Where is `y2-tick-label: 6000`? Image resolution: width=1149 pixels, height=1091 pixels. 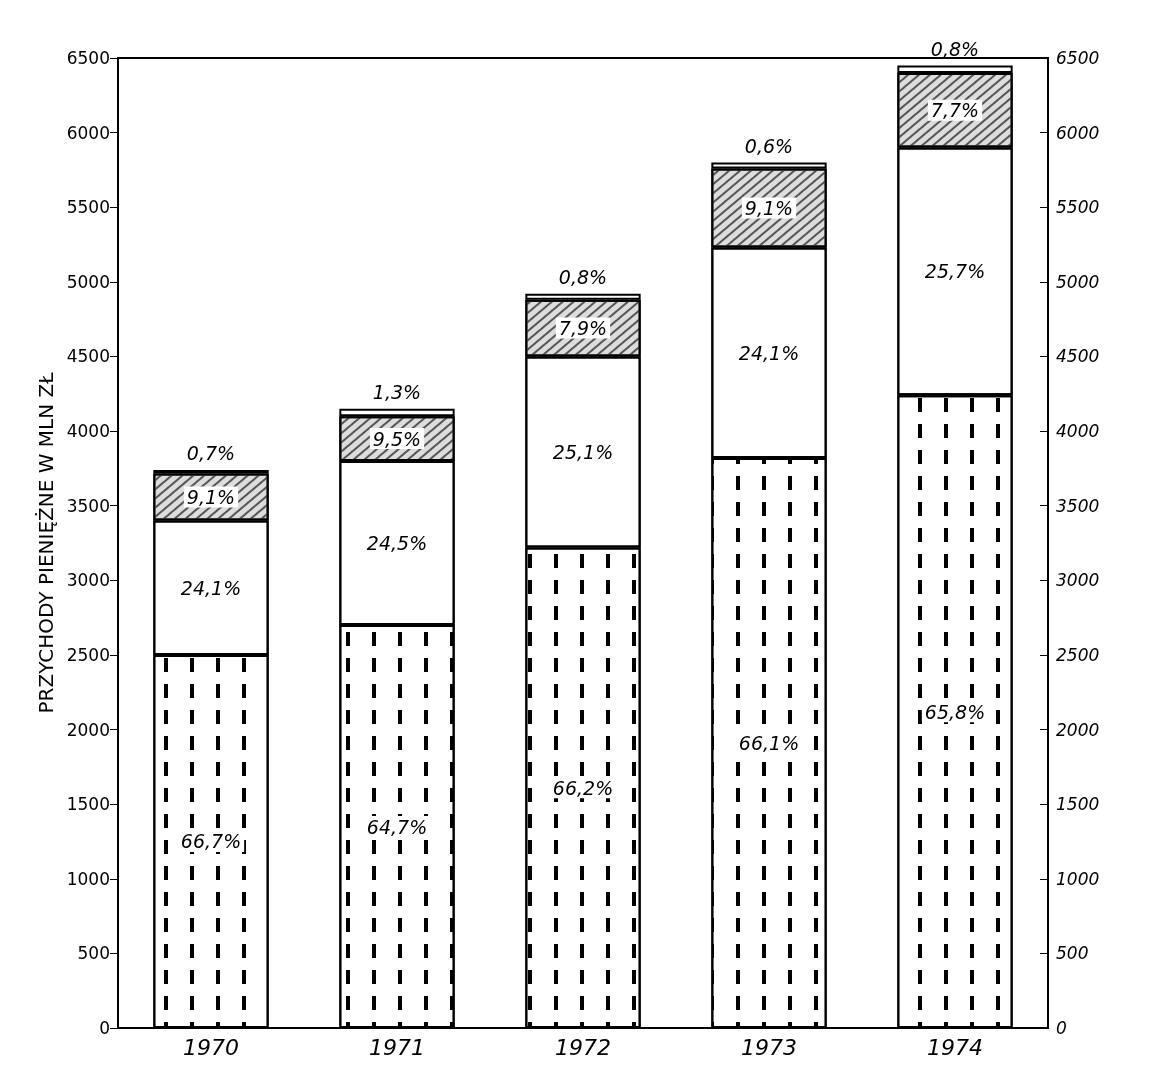
y2-tick-label: 6000 is located at coordinates (1078, 132).